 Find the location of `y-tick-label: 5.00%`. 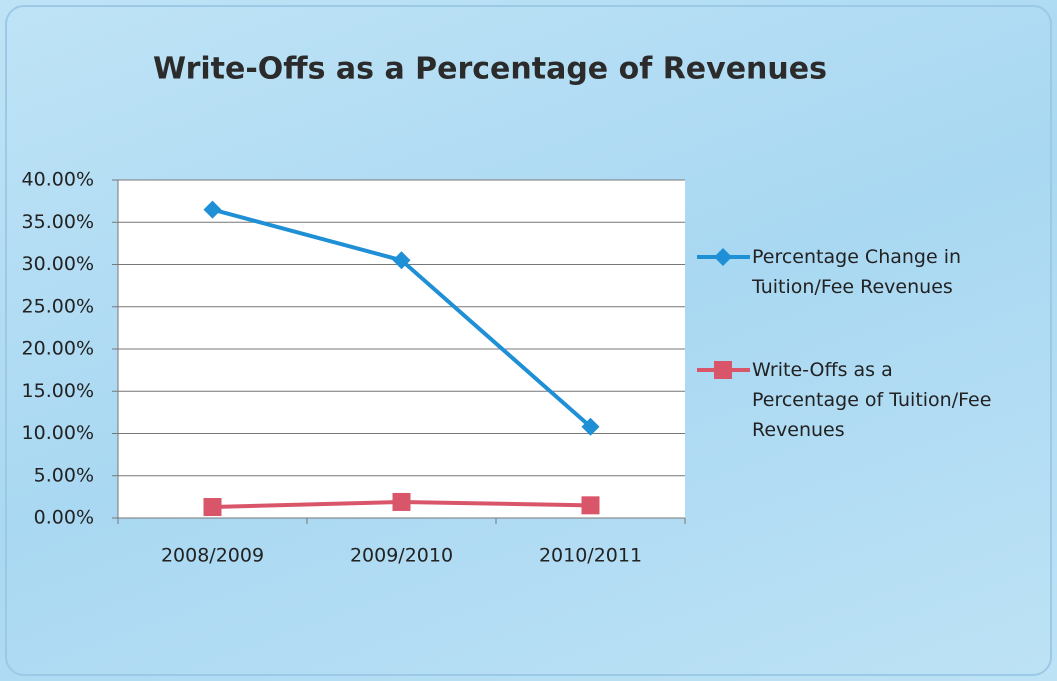

y-tick-label: 5.00% is located at coordinates (64, 475).